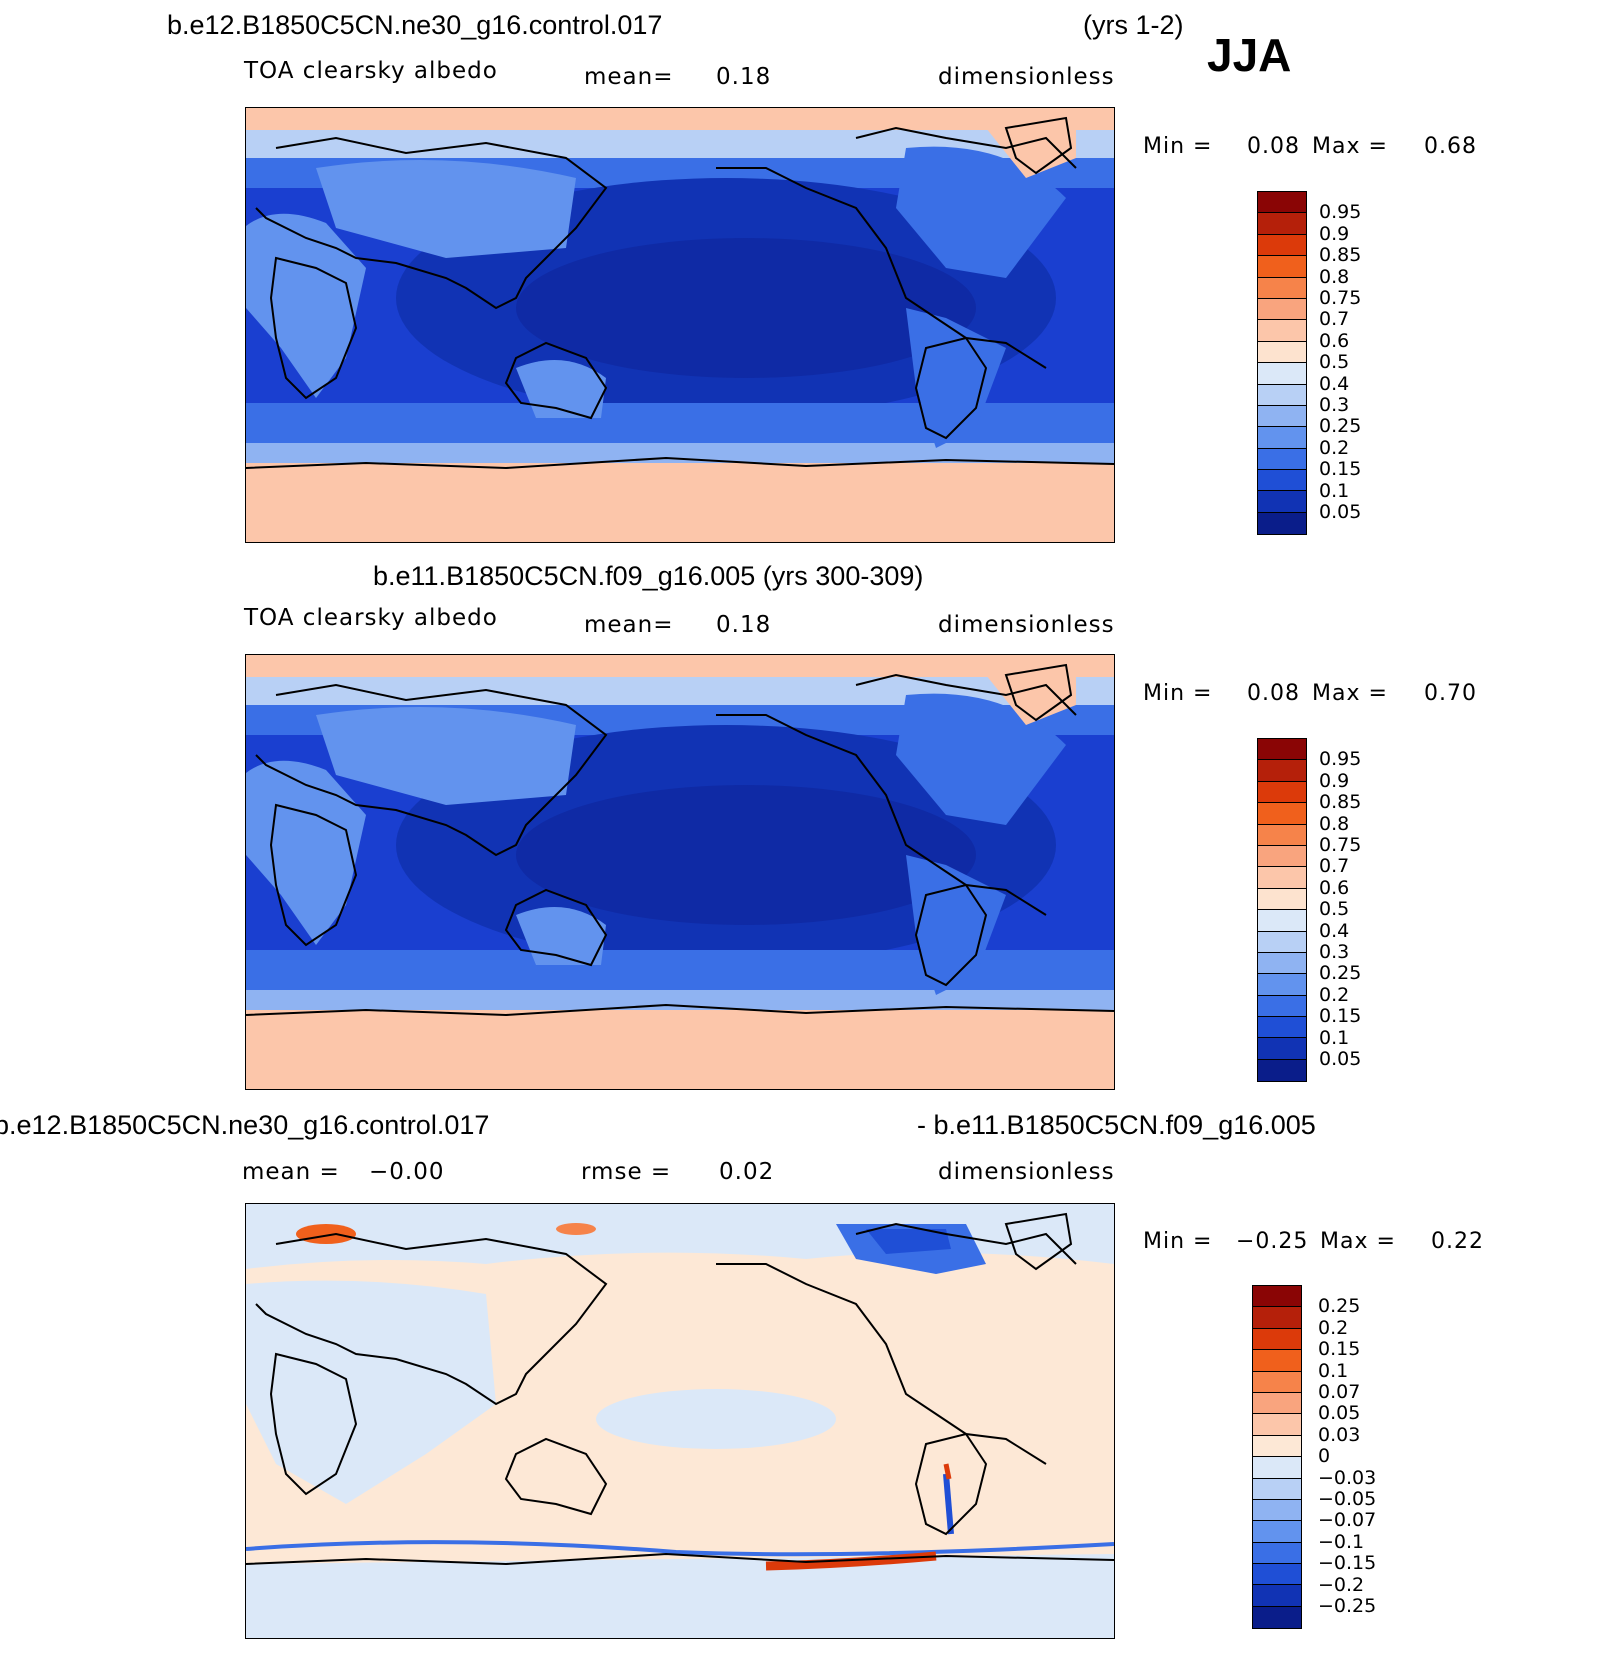 This screenshot has width=1608, height=1663. I want to click on panel1-map, so click(680, 325).